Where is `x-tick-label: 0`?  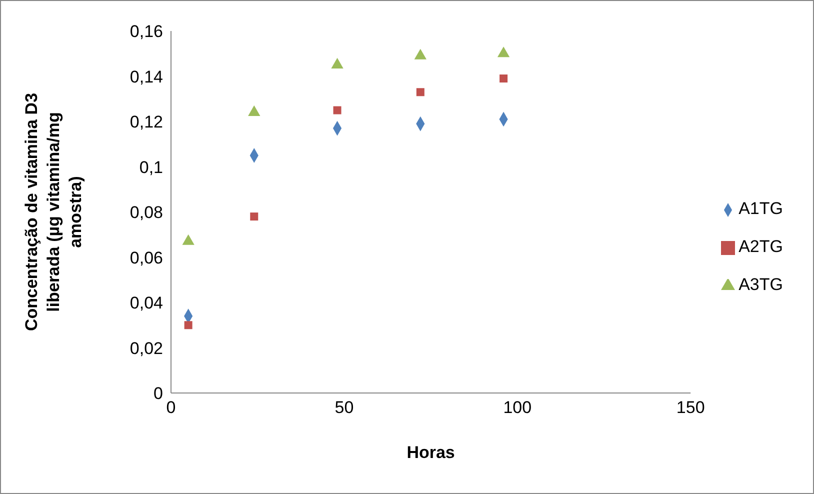
x-tick-label: 0 is located at coordinates (171, 408).